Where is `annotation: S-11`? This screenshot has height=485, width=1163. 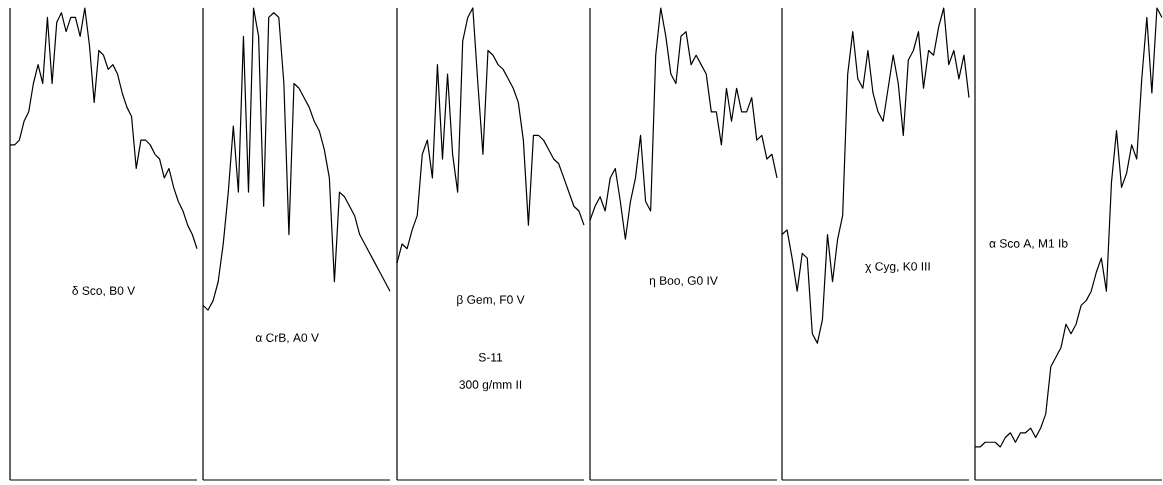 annotation: S-11 is located at coordinates (490, 357).